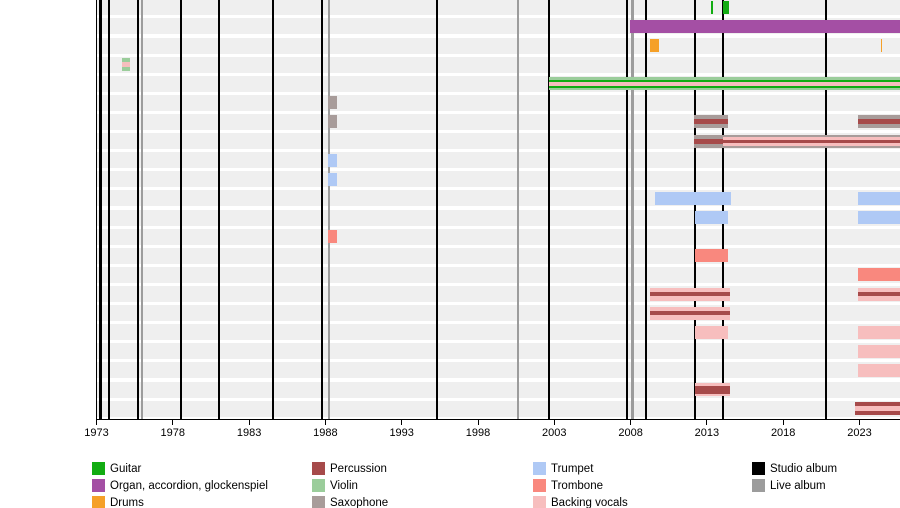 Image resolution: width=900 pixels, height=508 pixels. I want to click on legend-label: Violin, so click(344, 486).